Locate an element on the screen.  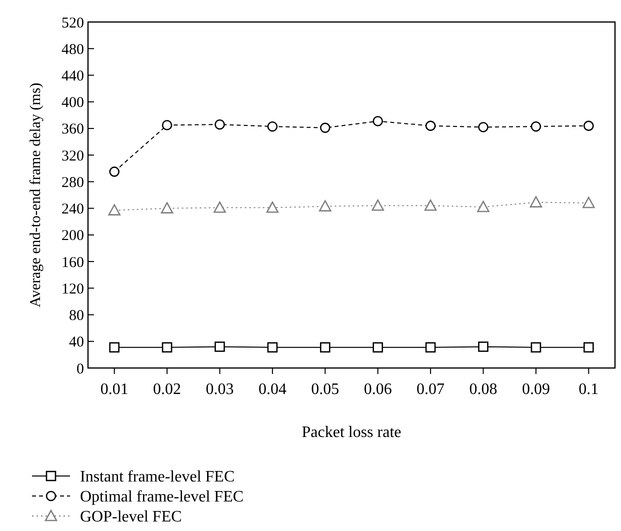
x-tick-label: 0.02 is located at coordinates (167, 389).